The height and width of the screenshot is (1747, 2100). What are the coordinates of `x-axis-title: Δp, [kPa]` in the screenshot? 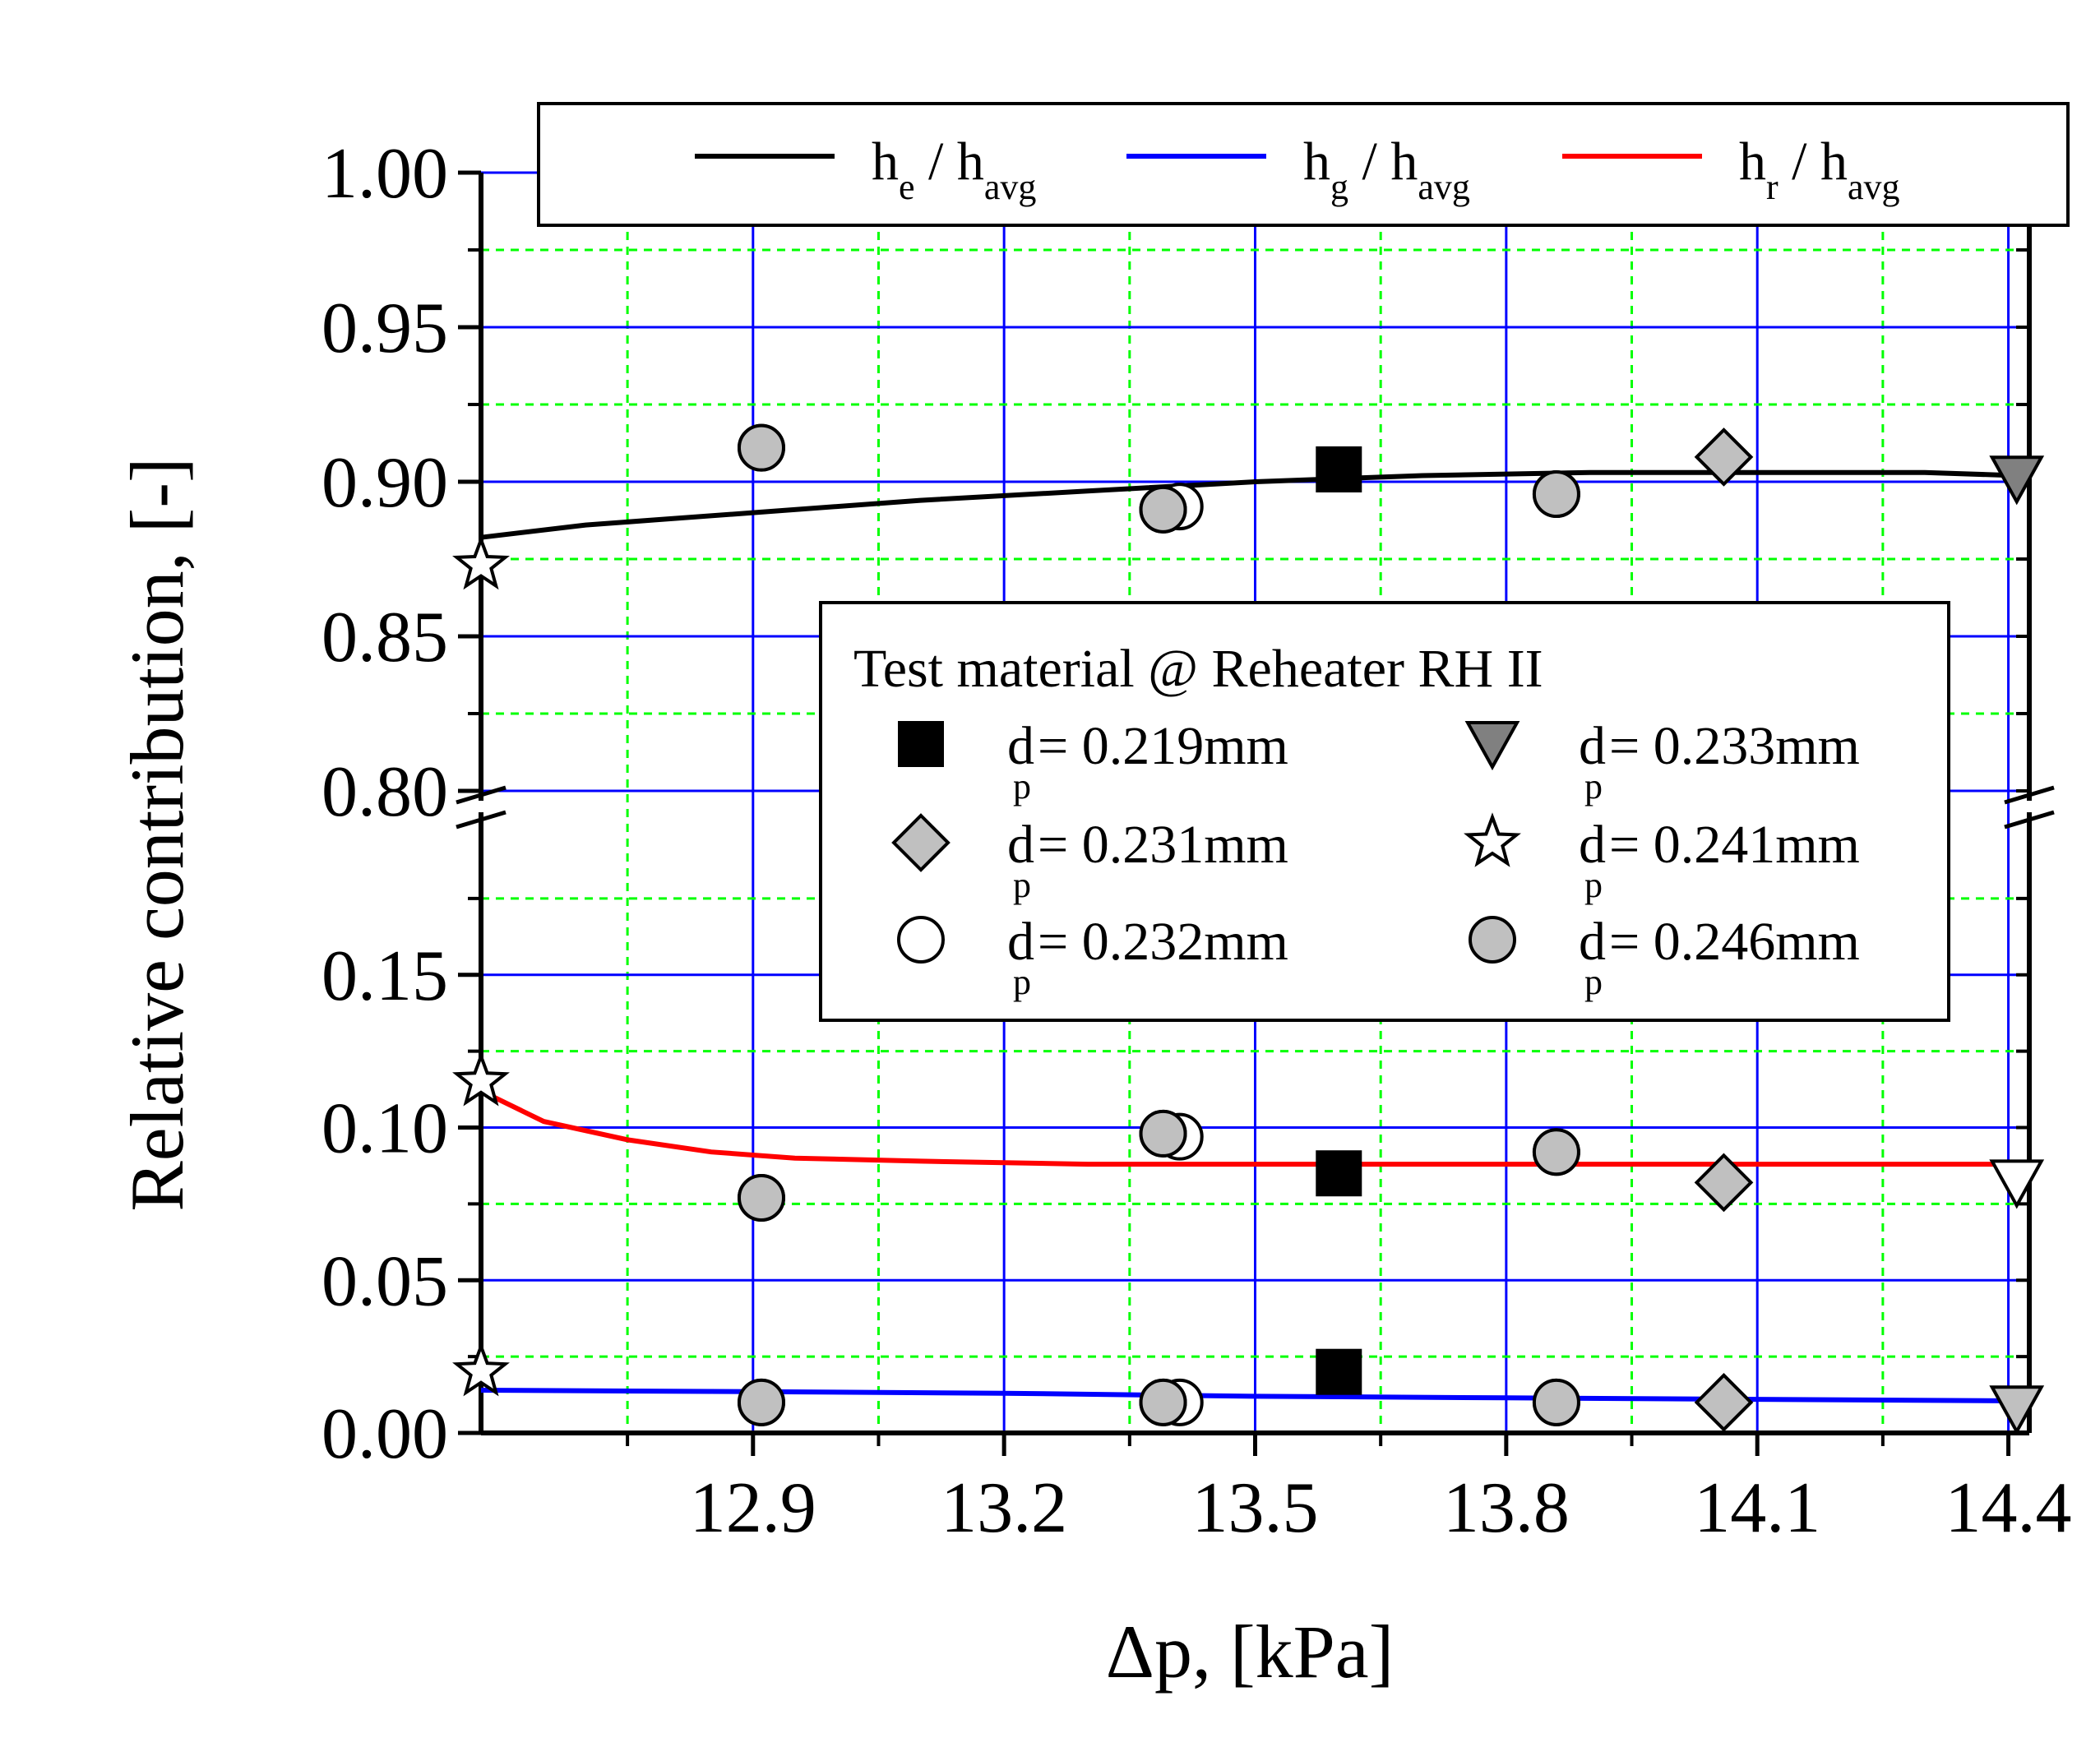 It's located at (1250, 1652).